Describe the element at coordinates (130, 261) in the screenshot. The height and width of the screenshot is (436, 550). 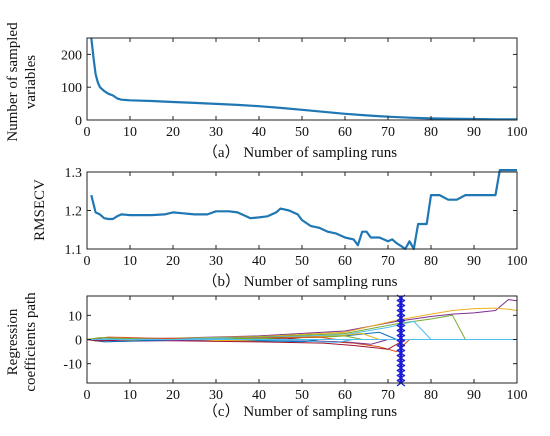
I see `panel-b-x-tick-label: 10` at that location.